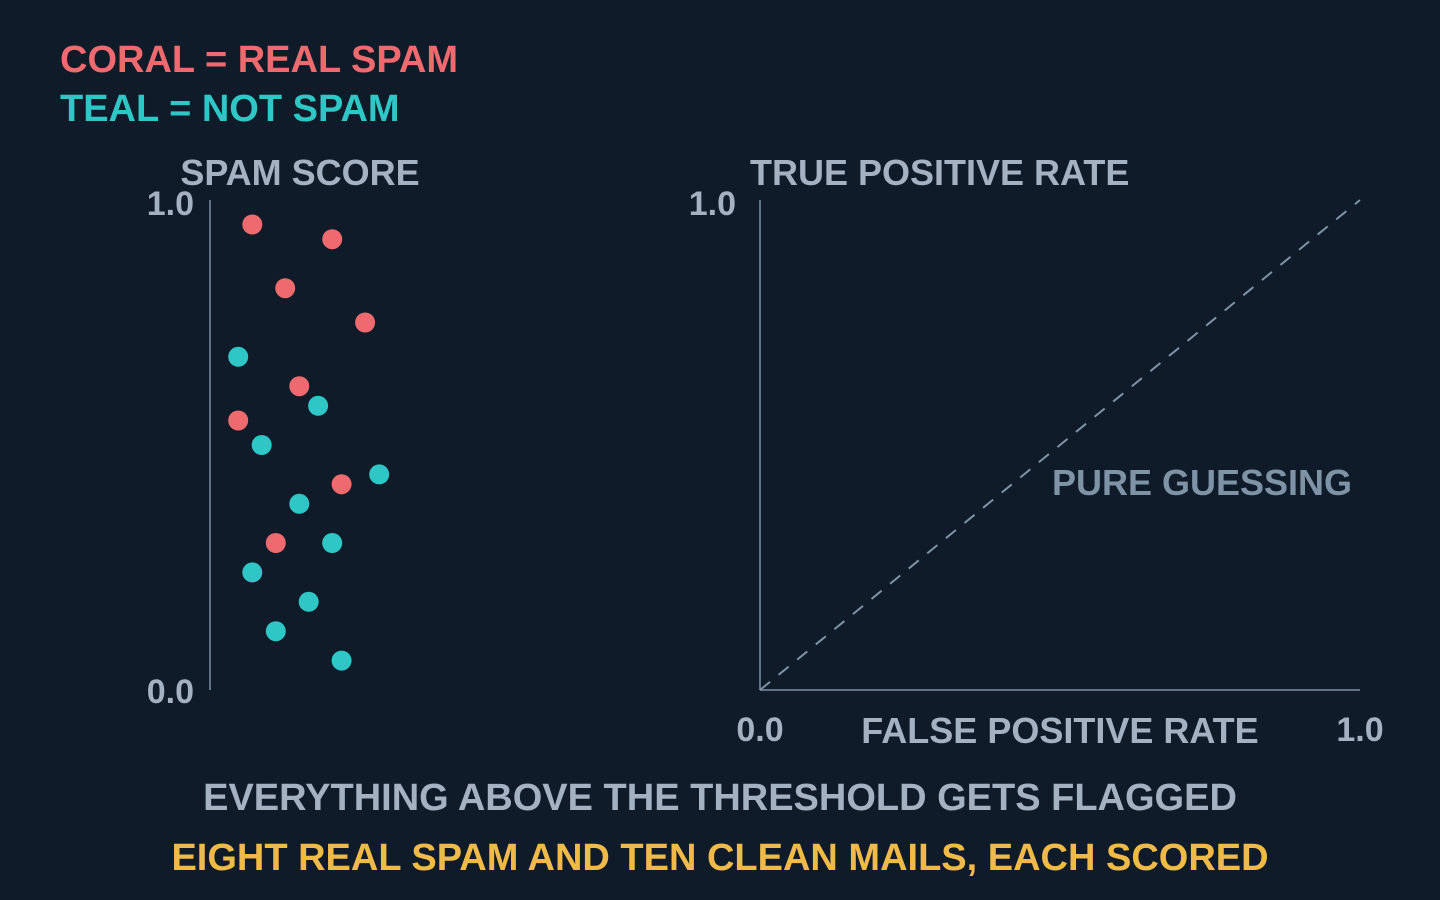 This screenshot has width=1440, height=900. I want to click on score-tick-bottom: 0.0, so click(170, 692).